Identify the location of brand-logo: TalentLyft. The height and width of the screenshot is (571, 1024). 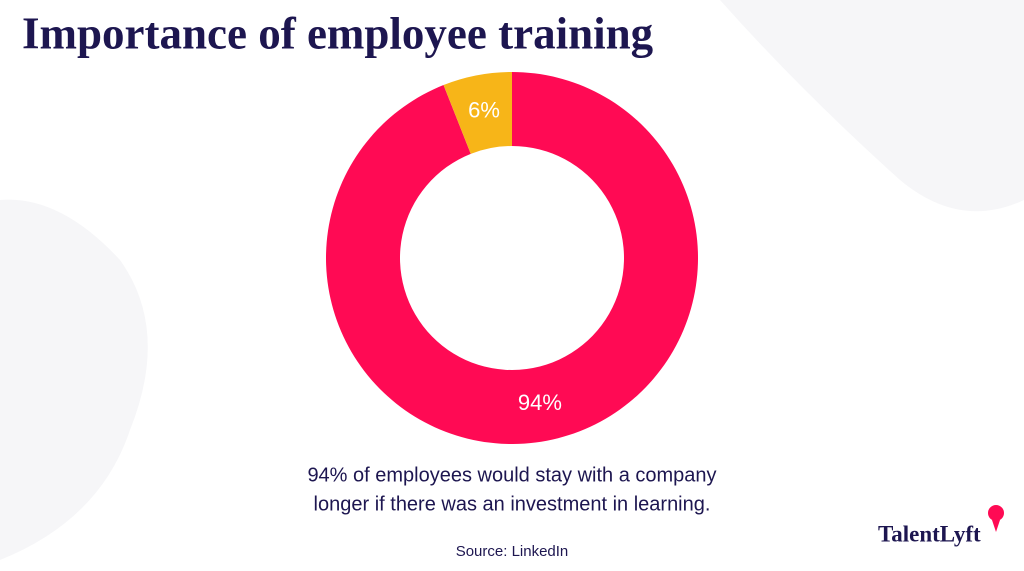
(929, 533).